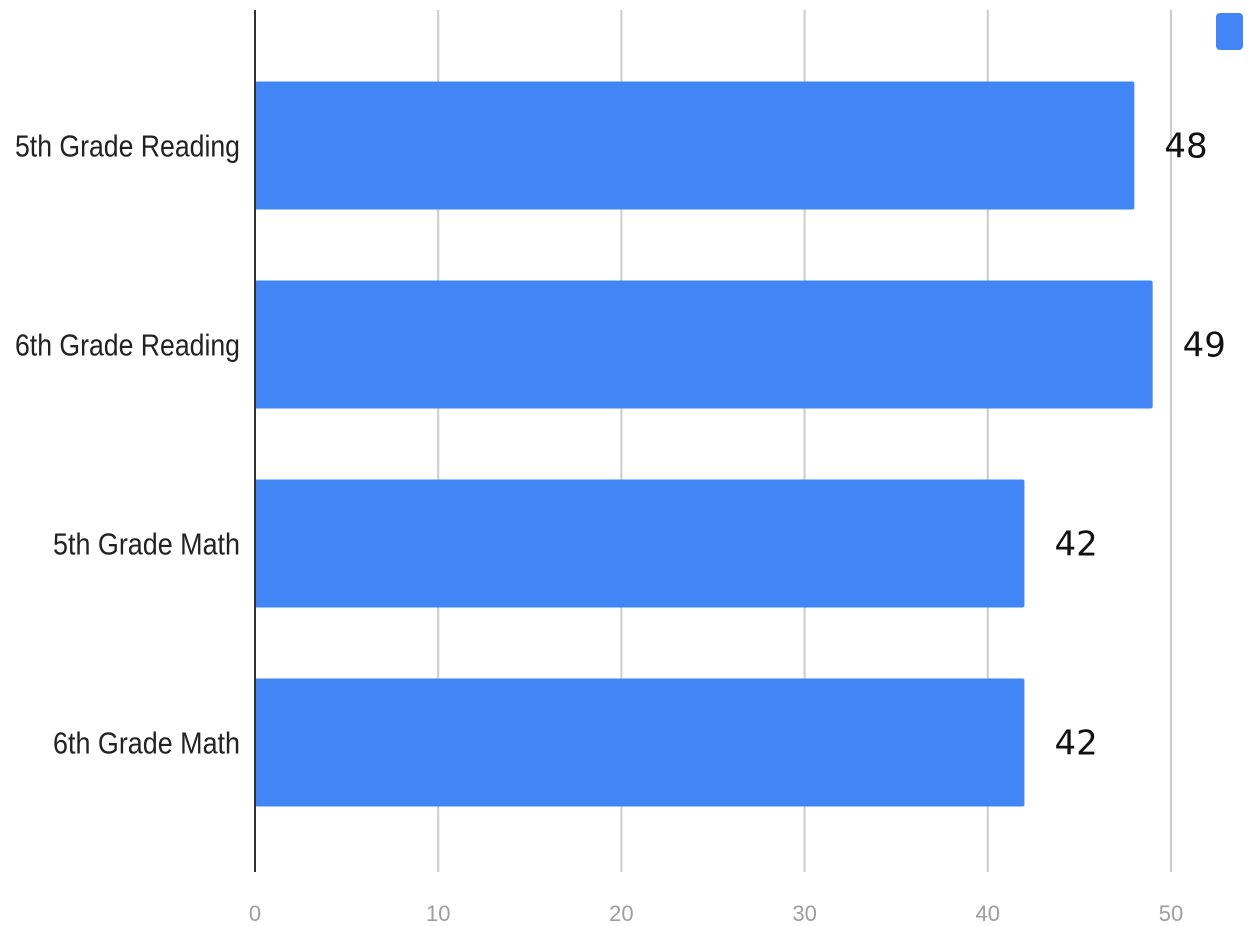  What do you see at coordinates (438, 913) in the screenshot?
I see `x-tick-label: 10` at bounding box center [438, 913].